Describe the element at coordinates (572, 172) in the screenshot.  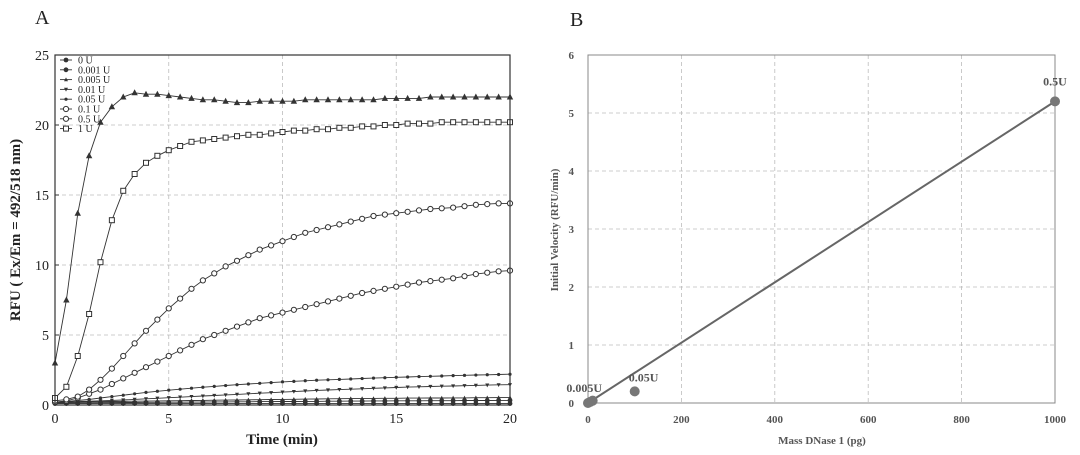
I see `panel-b-y-tick-label: 4` at that location.